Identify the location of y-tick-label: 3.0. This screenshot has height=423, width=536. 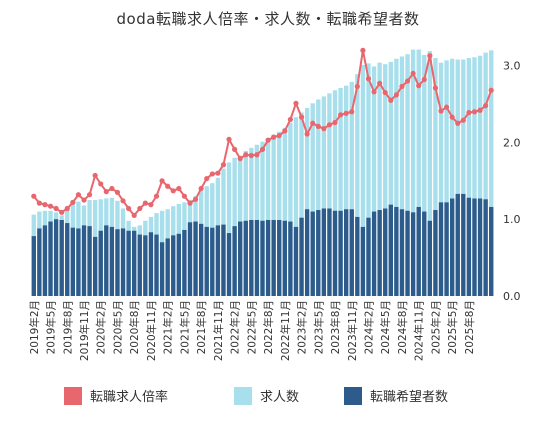
(512, 66).